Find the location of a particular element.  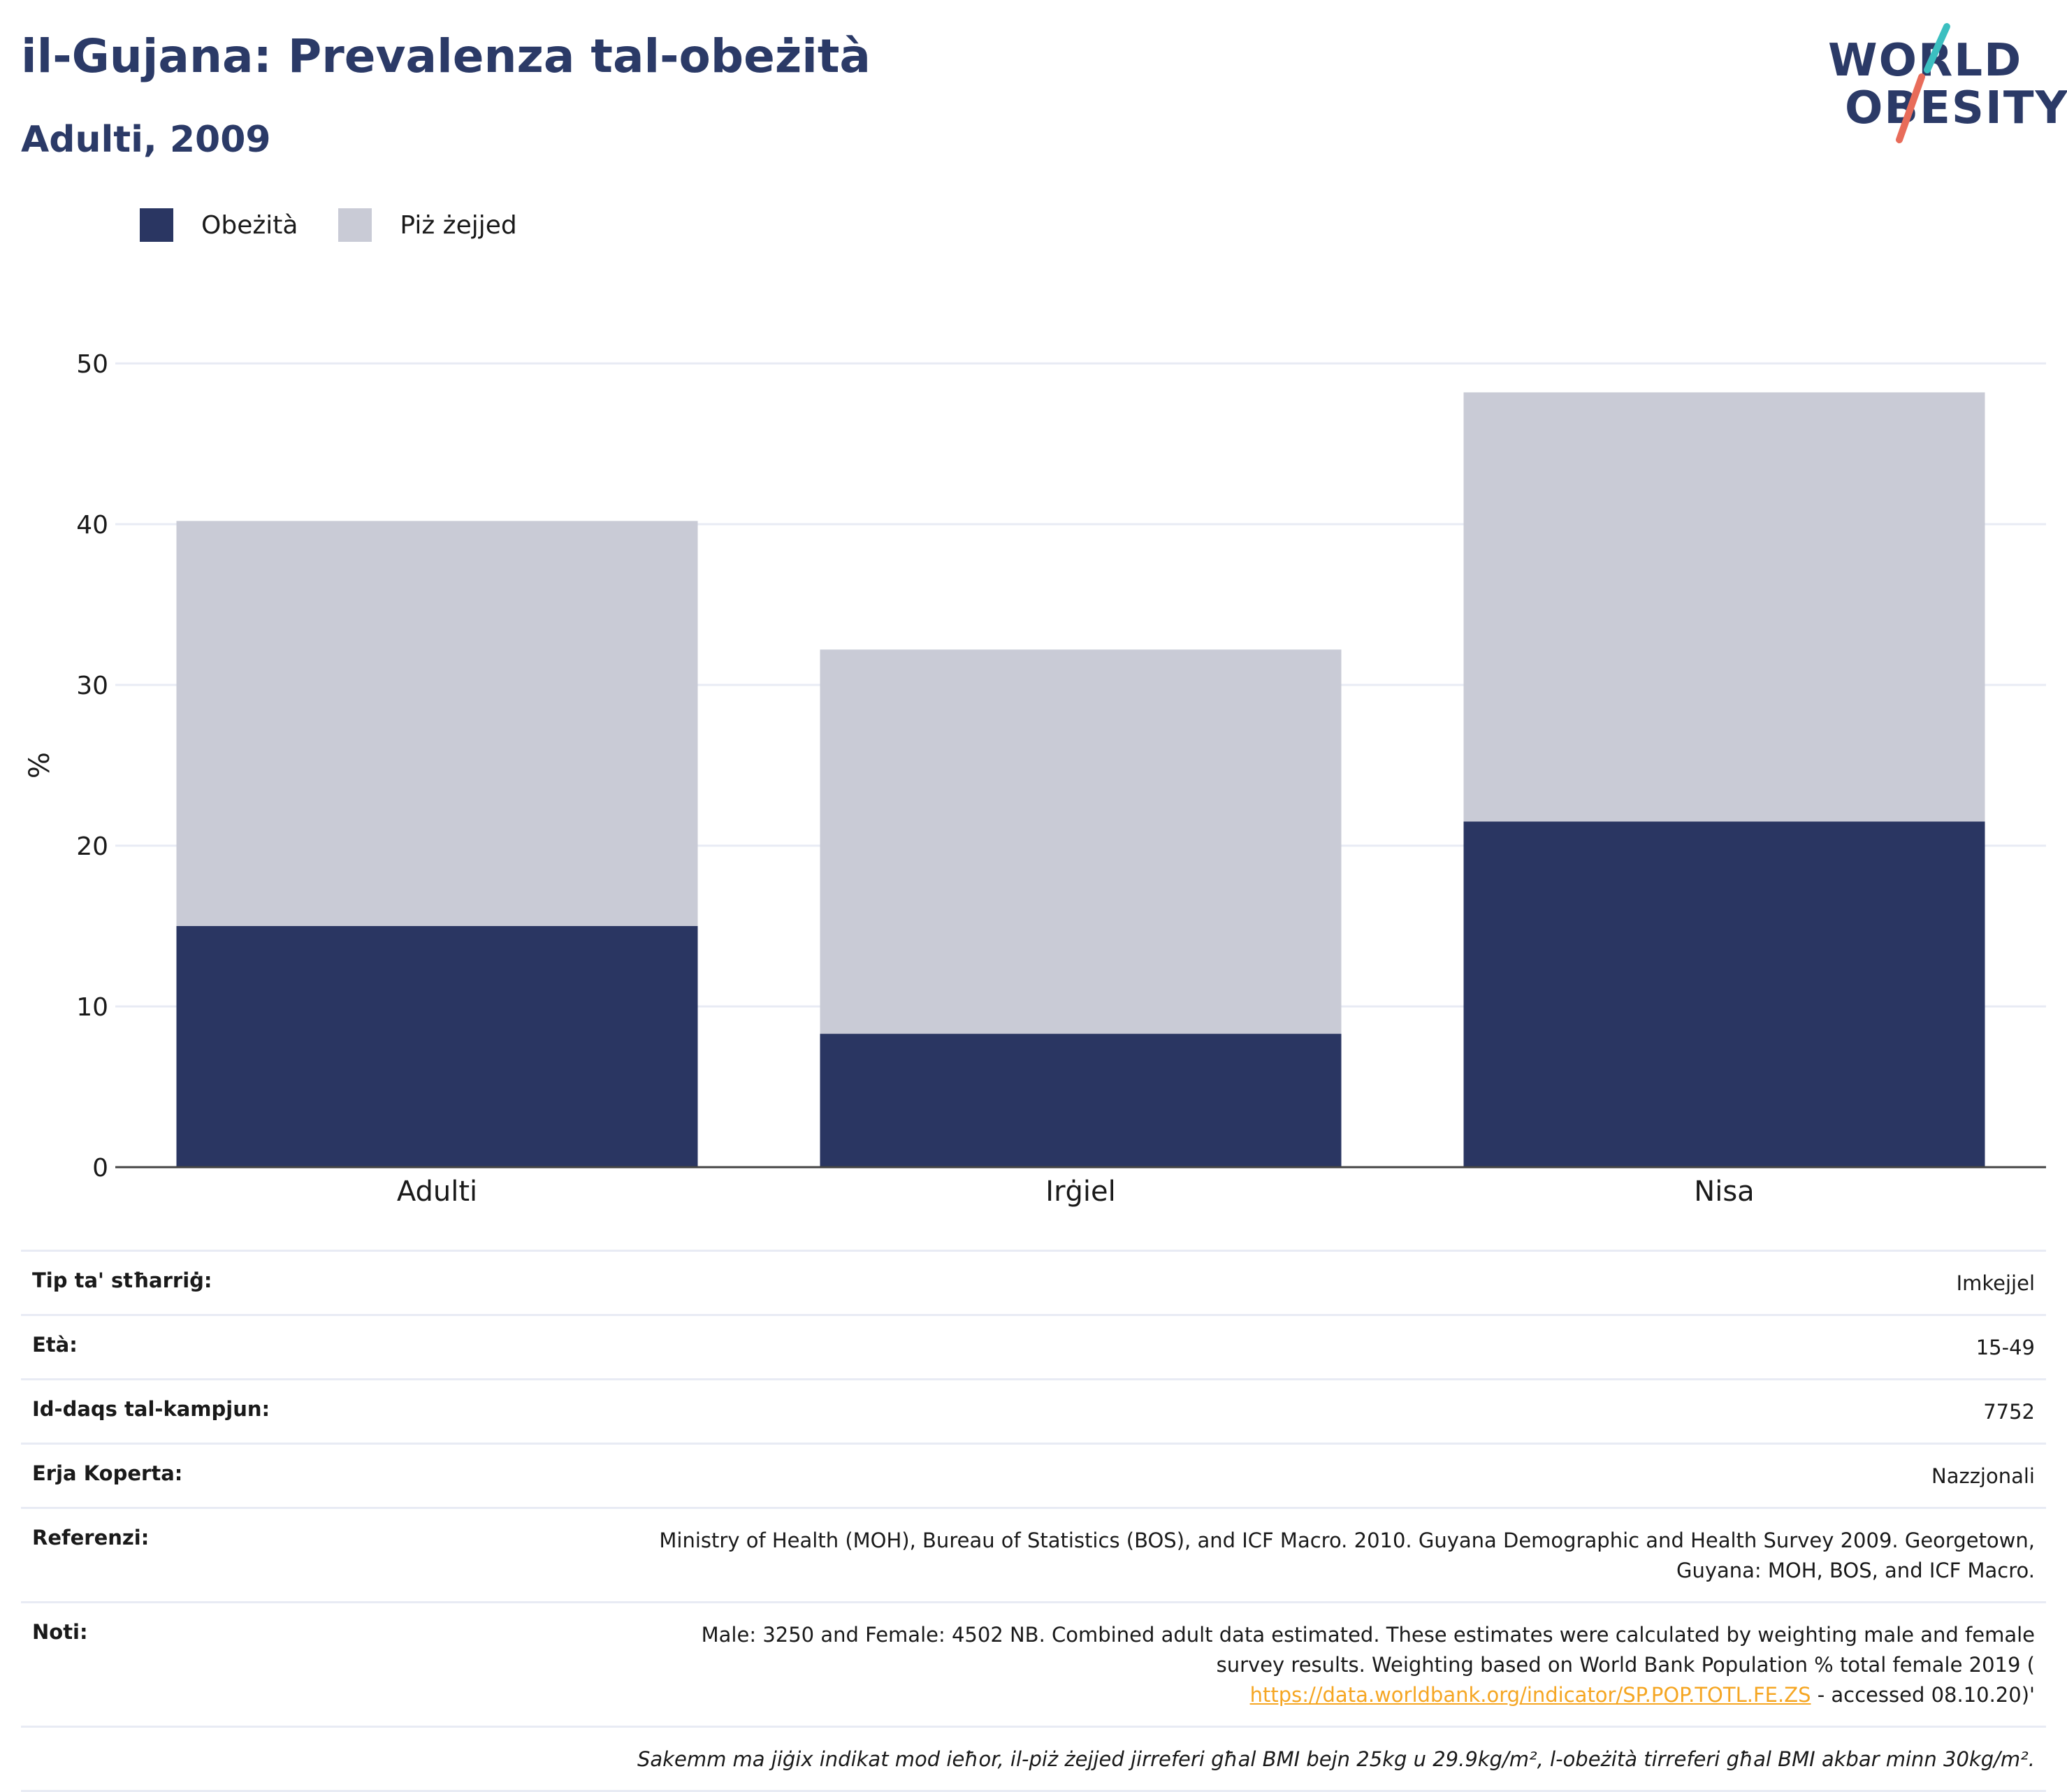

world-obesity-logo: WORLD OBESITY is located at coordinates (1942, 87).